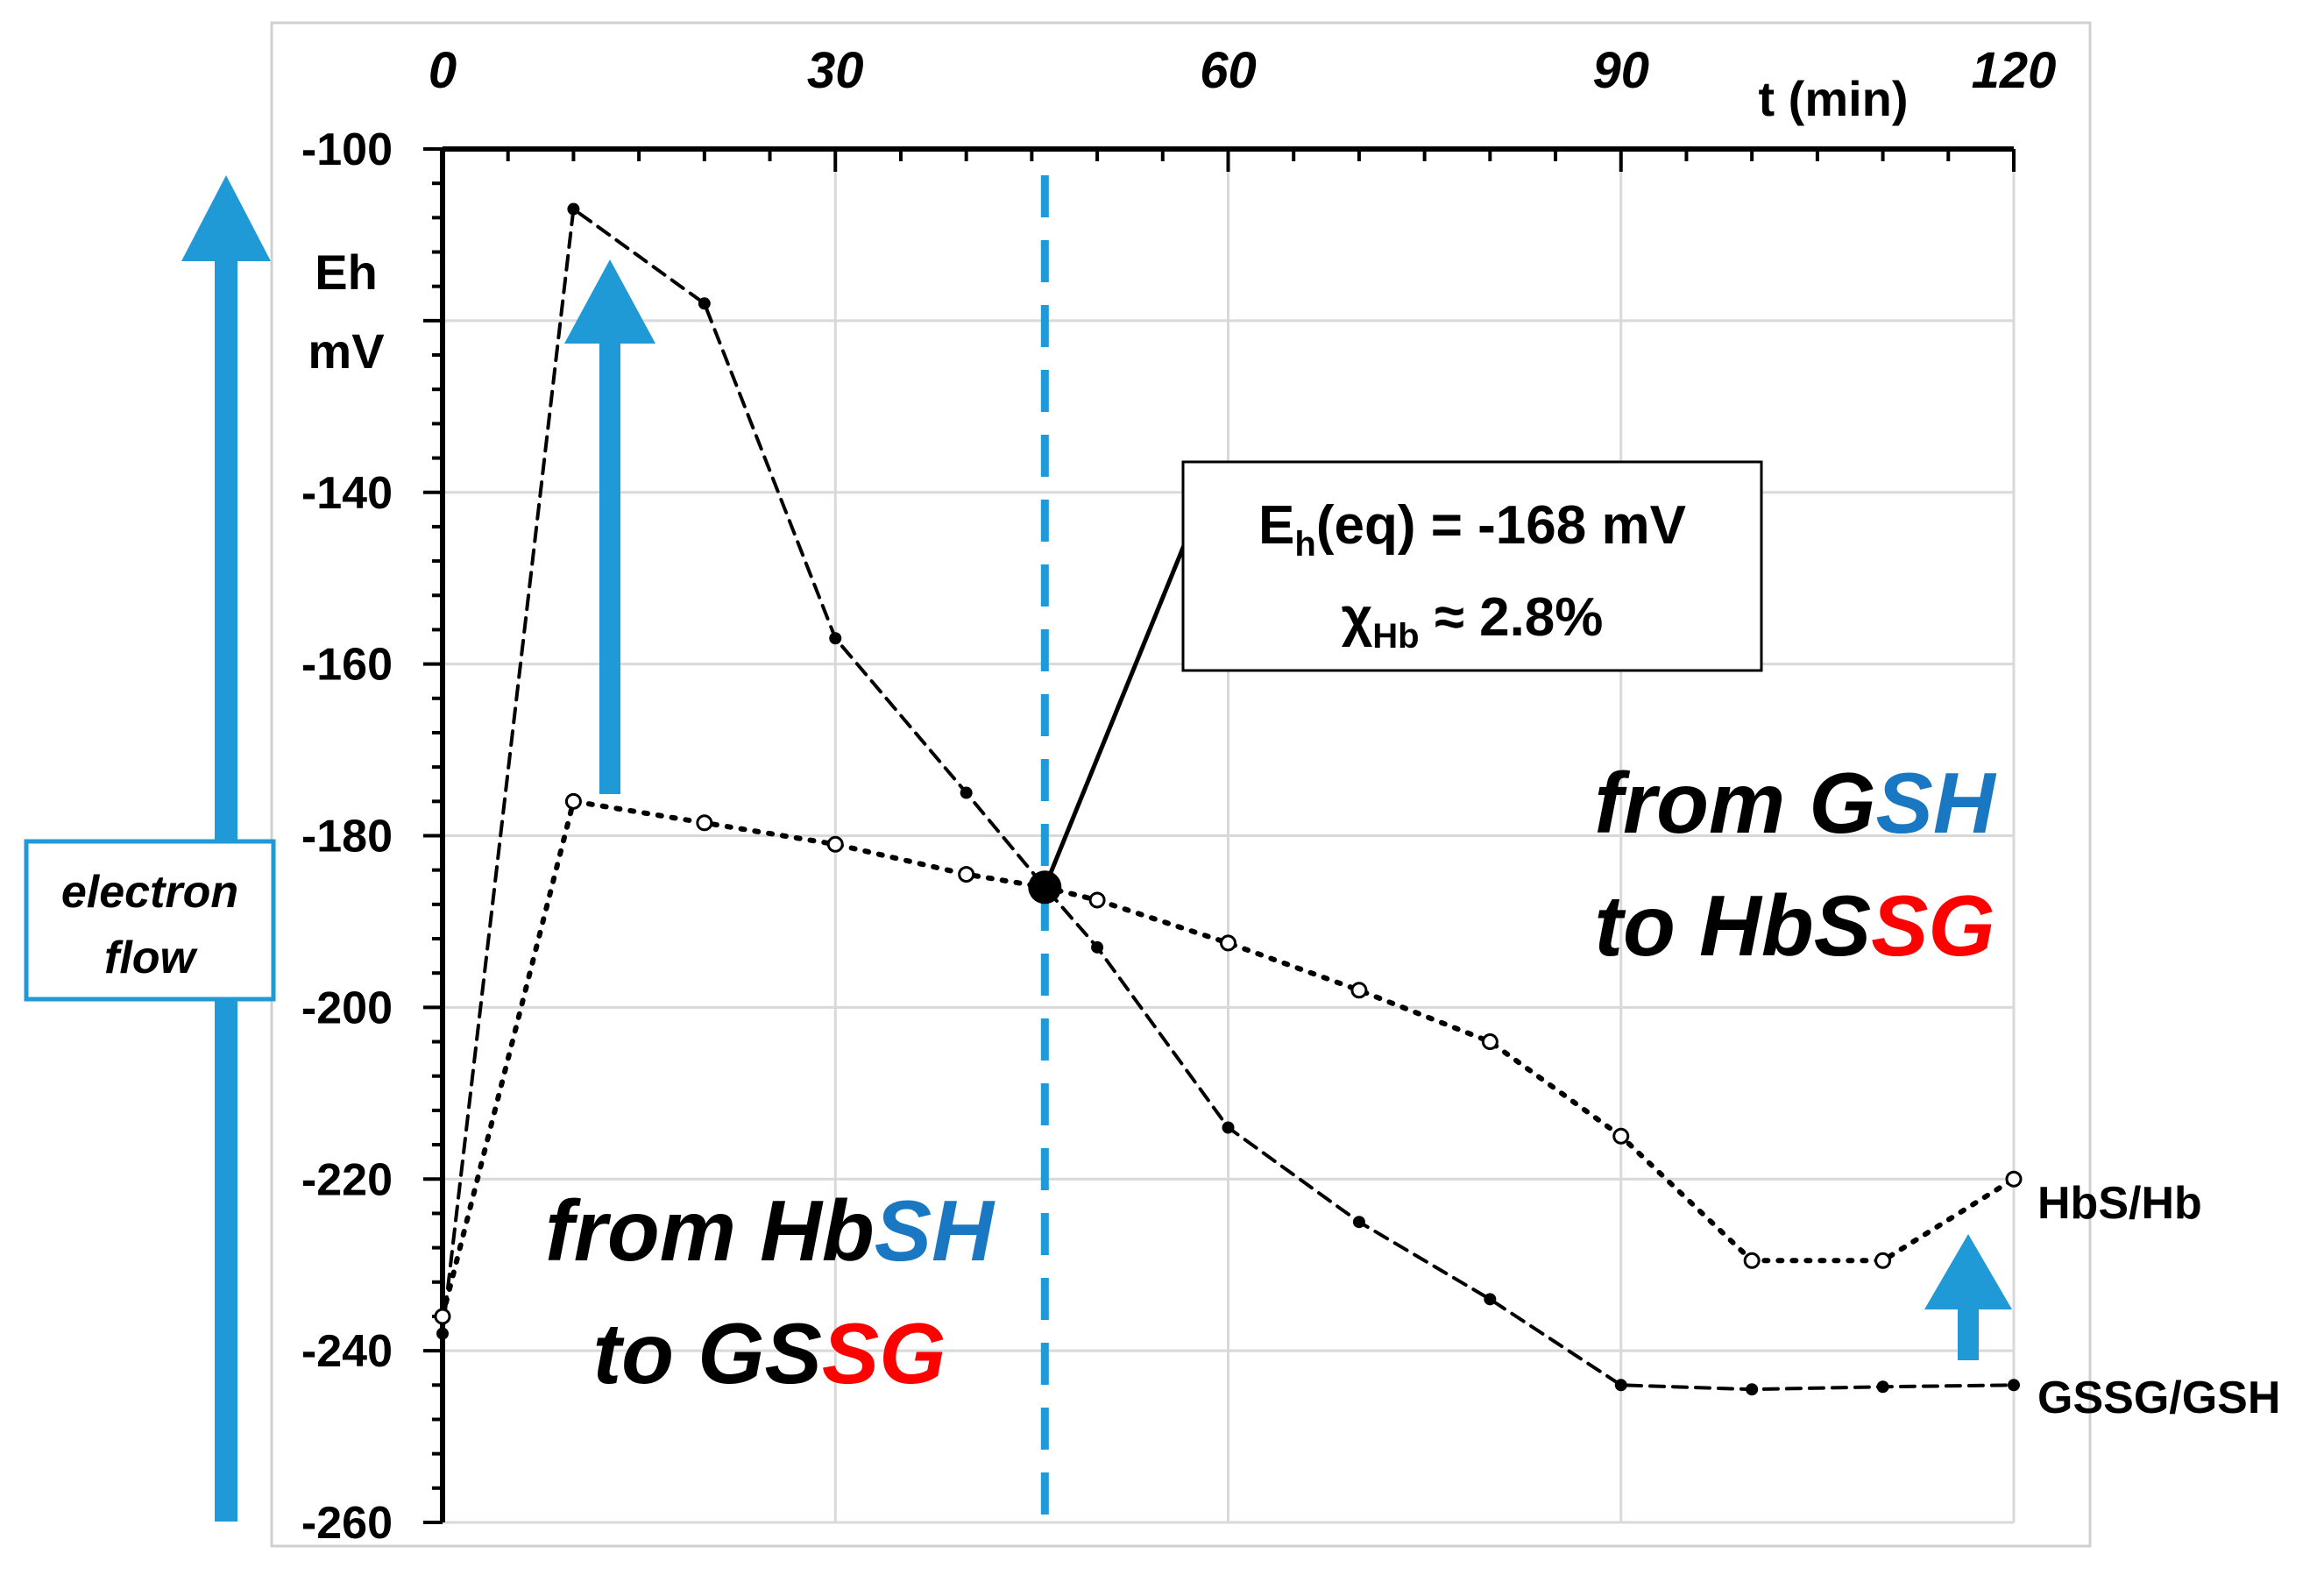  Describe the element at coordinates (443, 70) in the screenshot. I see `x-tick-label: 0` at that location.